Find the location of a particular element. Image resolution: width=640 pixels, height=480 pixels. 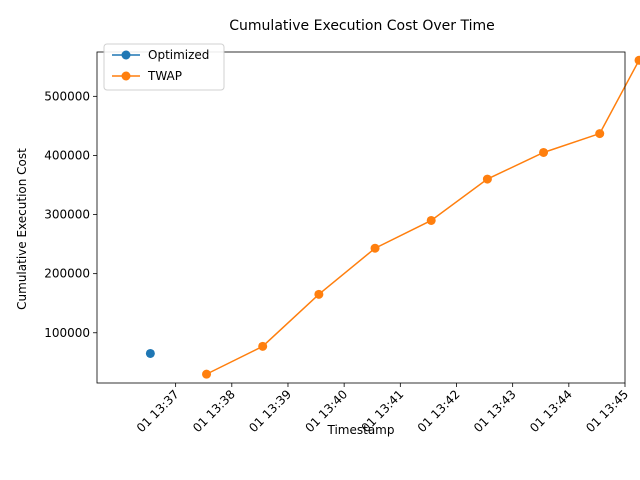

y-axis-label: Cumulative Execution Cost is located at coordinates (22, 229).